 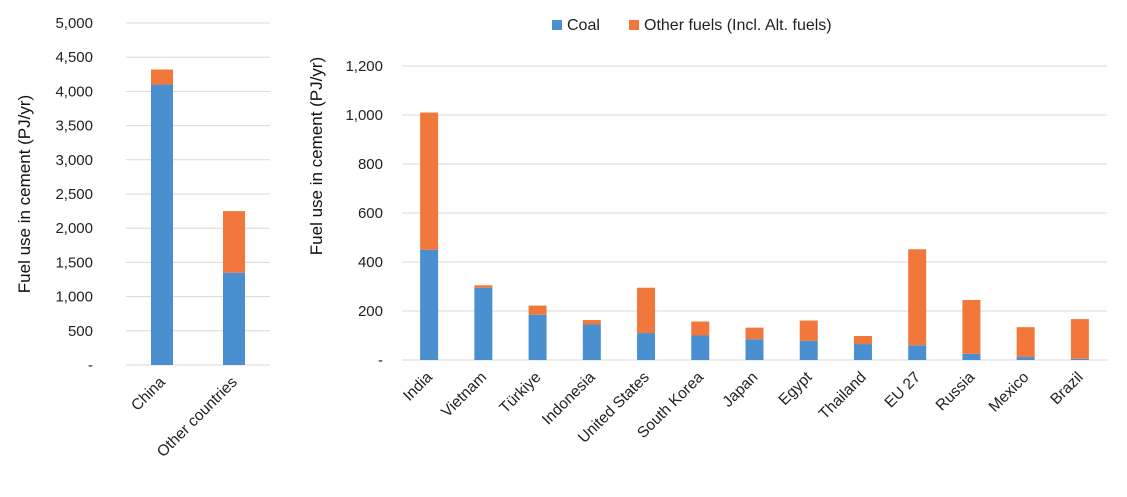 What do you see at coordinates (74, 57) in the screenshot?
I see `chart1-y-tick-label: 4,500` at bounding box center [74, 57].